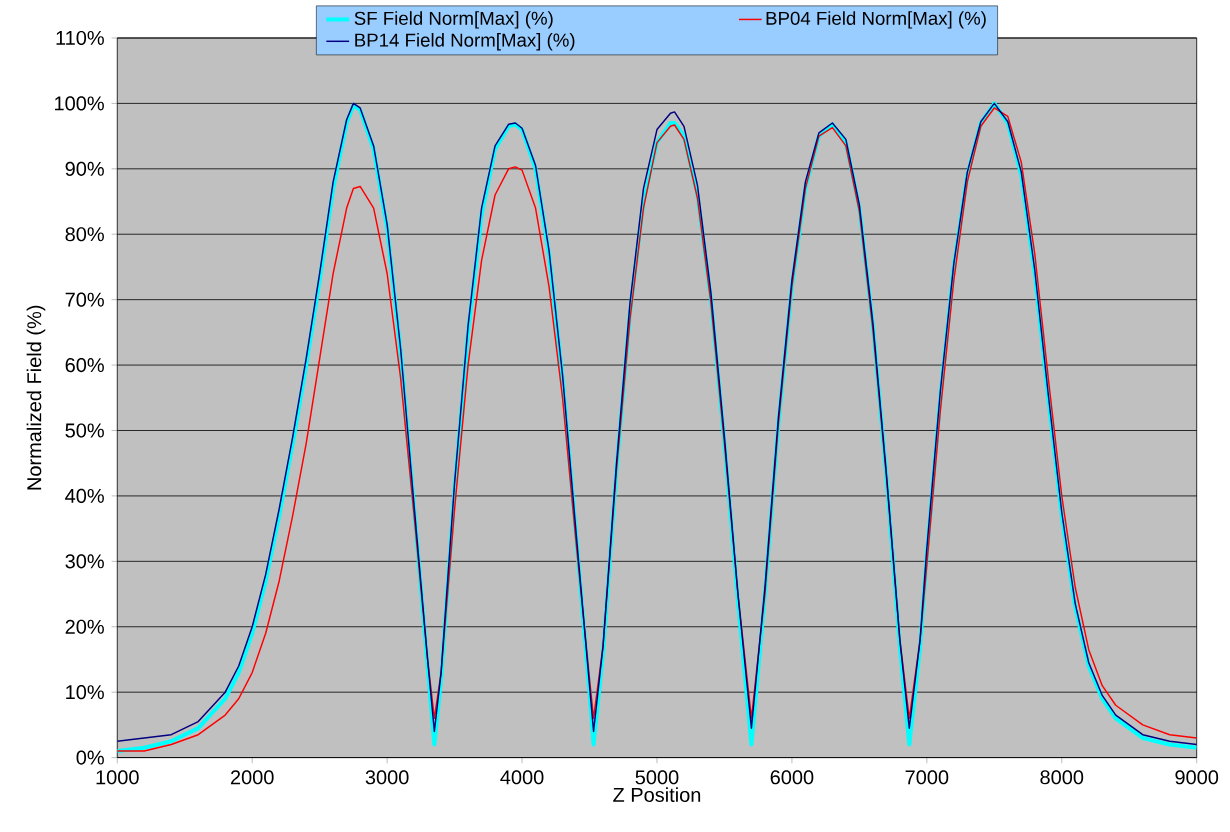 This screenshot has width=1230, height=832. I want to click on x-tick-label: 6000, so click(792, 777).